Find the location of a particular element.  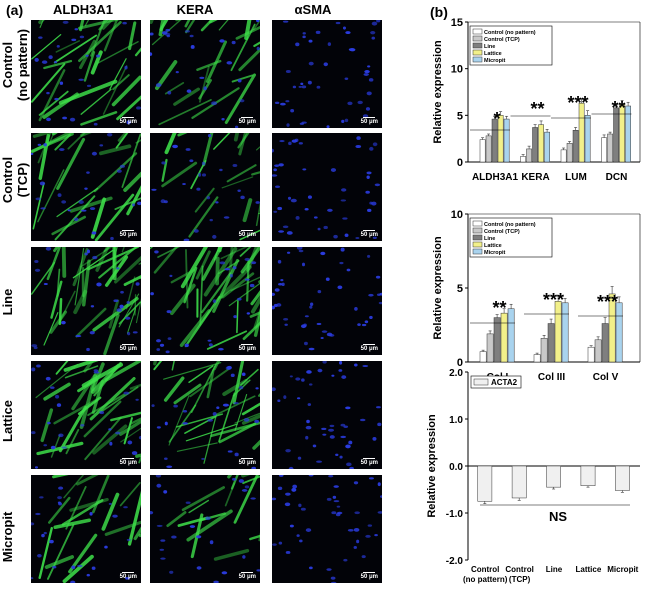

micrograph-micropit-kera: 50 μm is located at coordinates (205, 529).